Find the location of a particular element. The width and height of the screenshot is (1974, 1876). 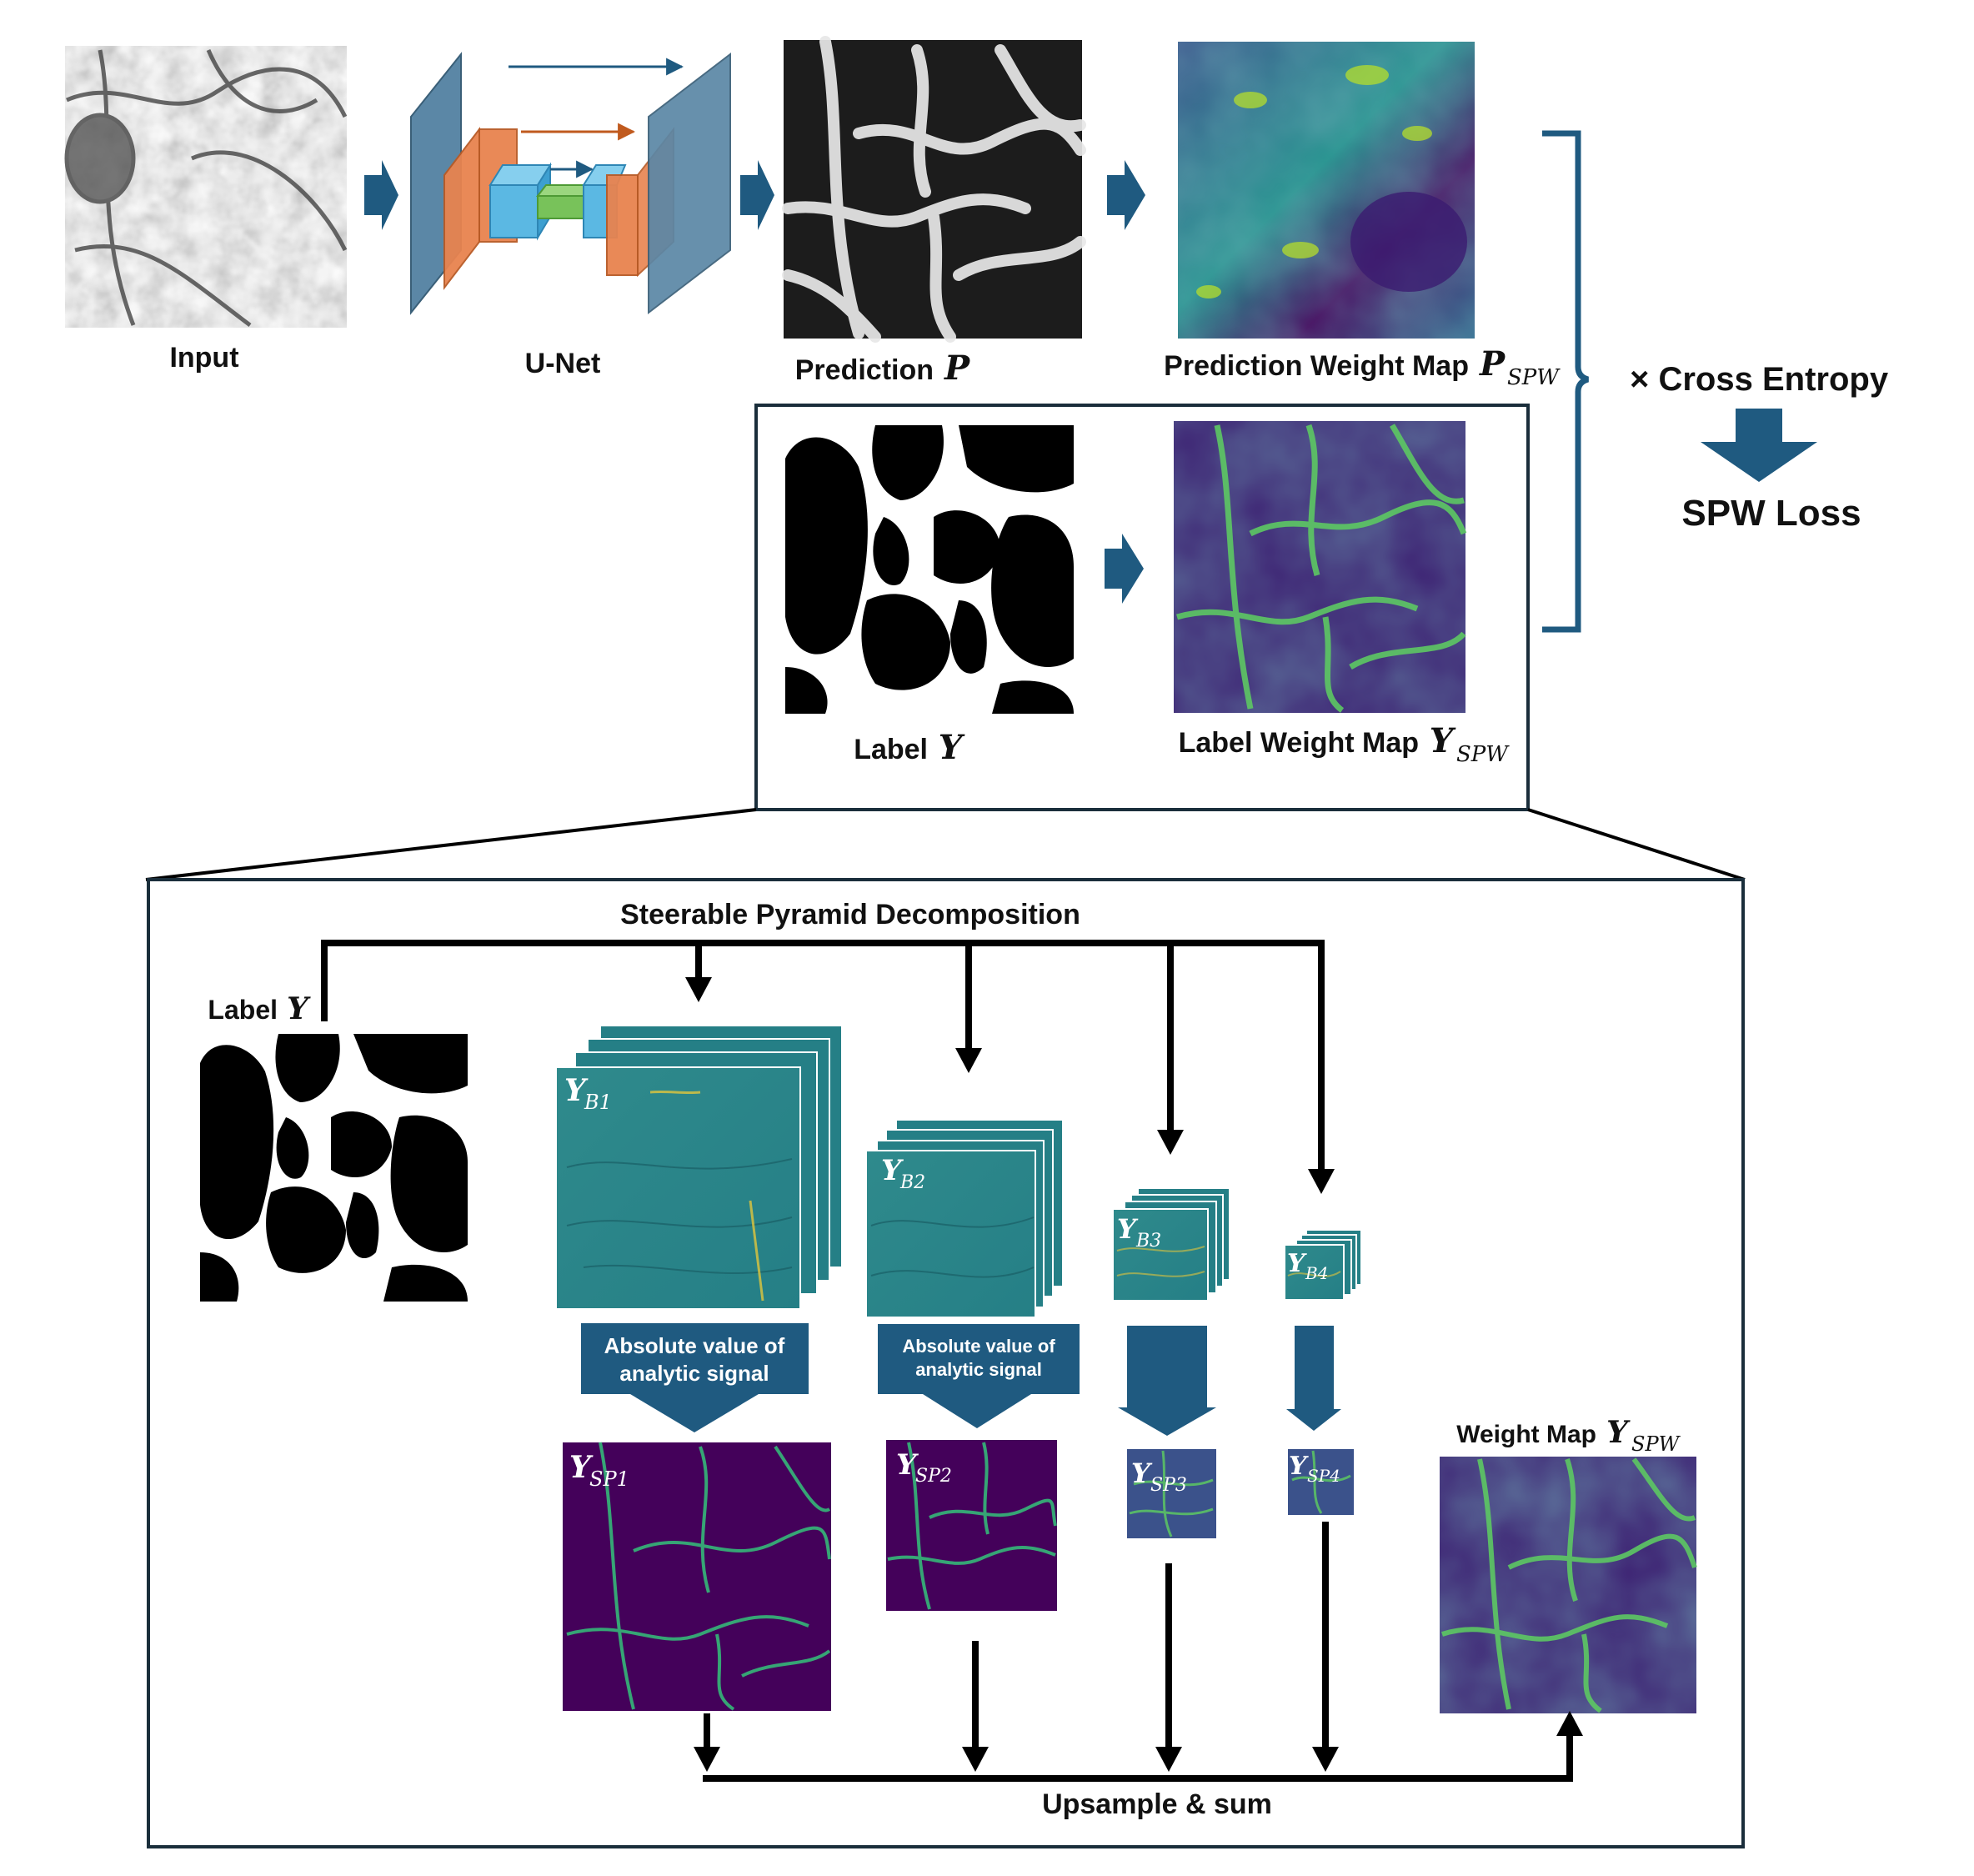

label-weight-map-image is located at coordinates (1321, 567).